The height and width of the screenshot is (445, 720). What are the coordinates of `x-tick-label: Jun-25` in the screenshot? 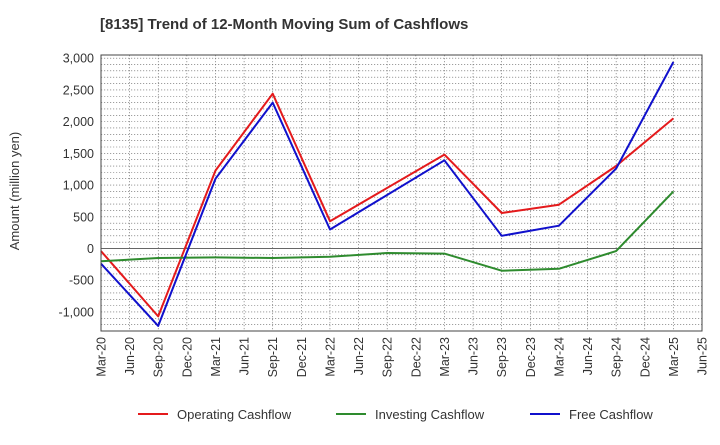 It's located at (703, 356).